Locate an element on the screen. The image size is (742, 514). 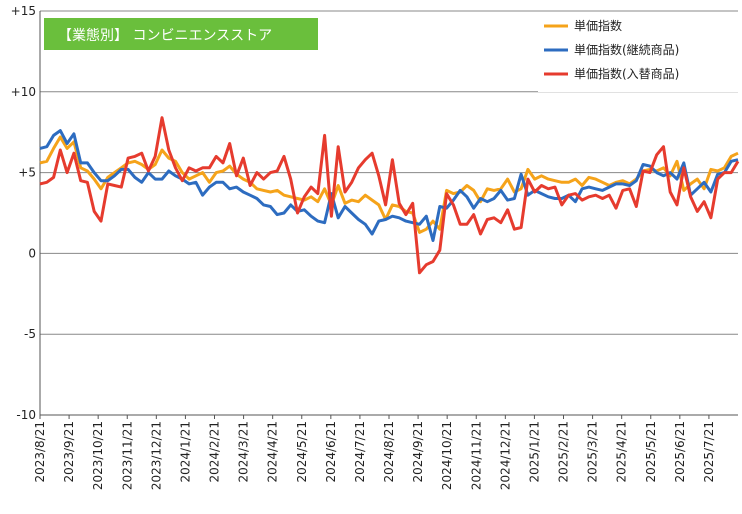
x-tick-label: 2025/4/21 is located at coordinates (622, 452).